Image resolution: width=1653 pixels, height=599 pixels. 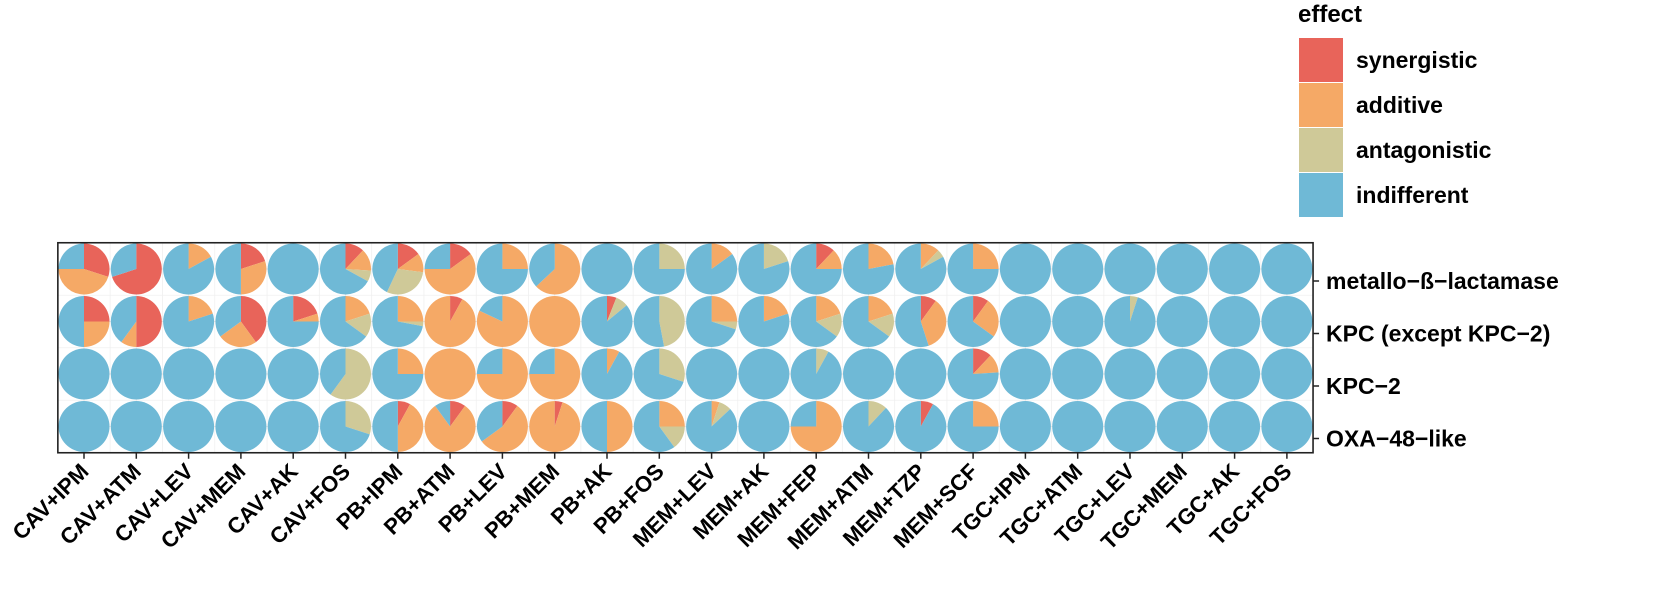 I want to click on pie-kpc-2-tgc-ak, so click(x=1235, y=374).